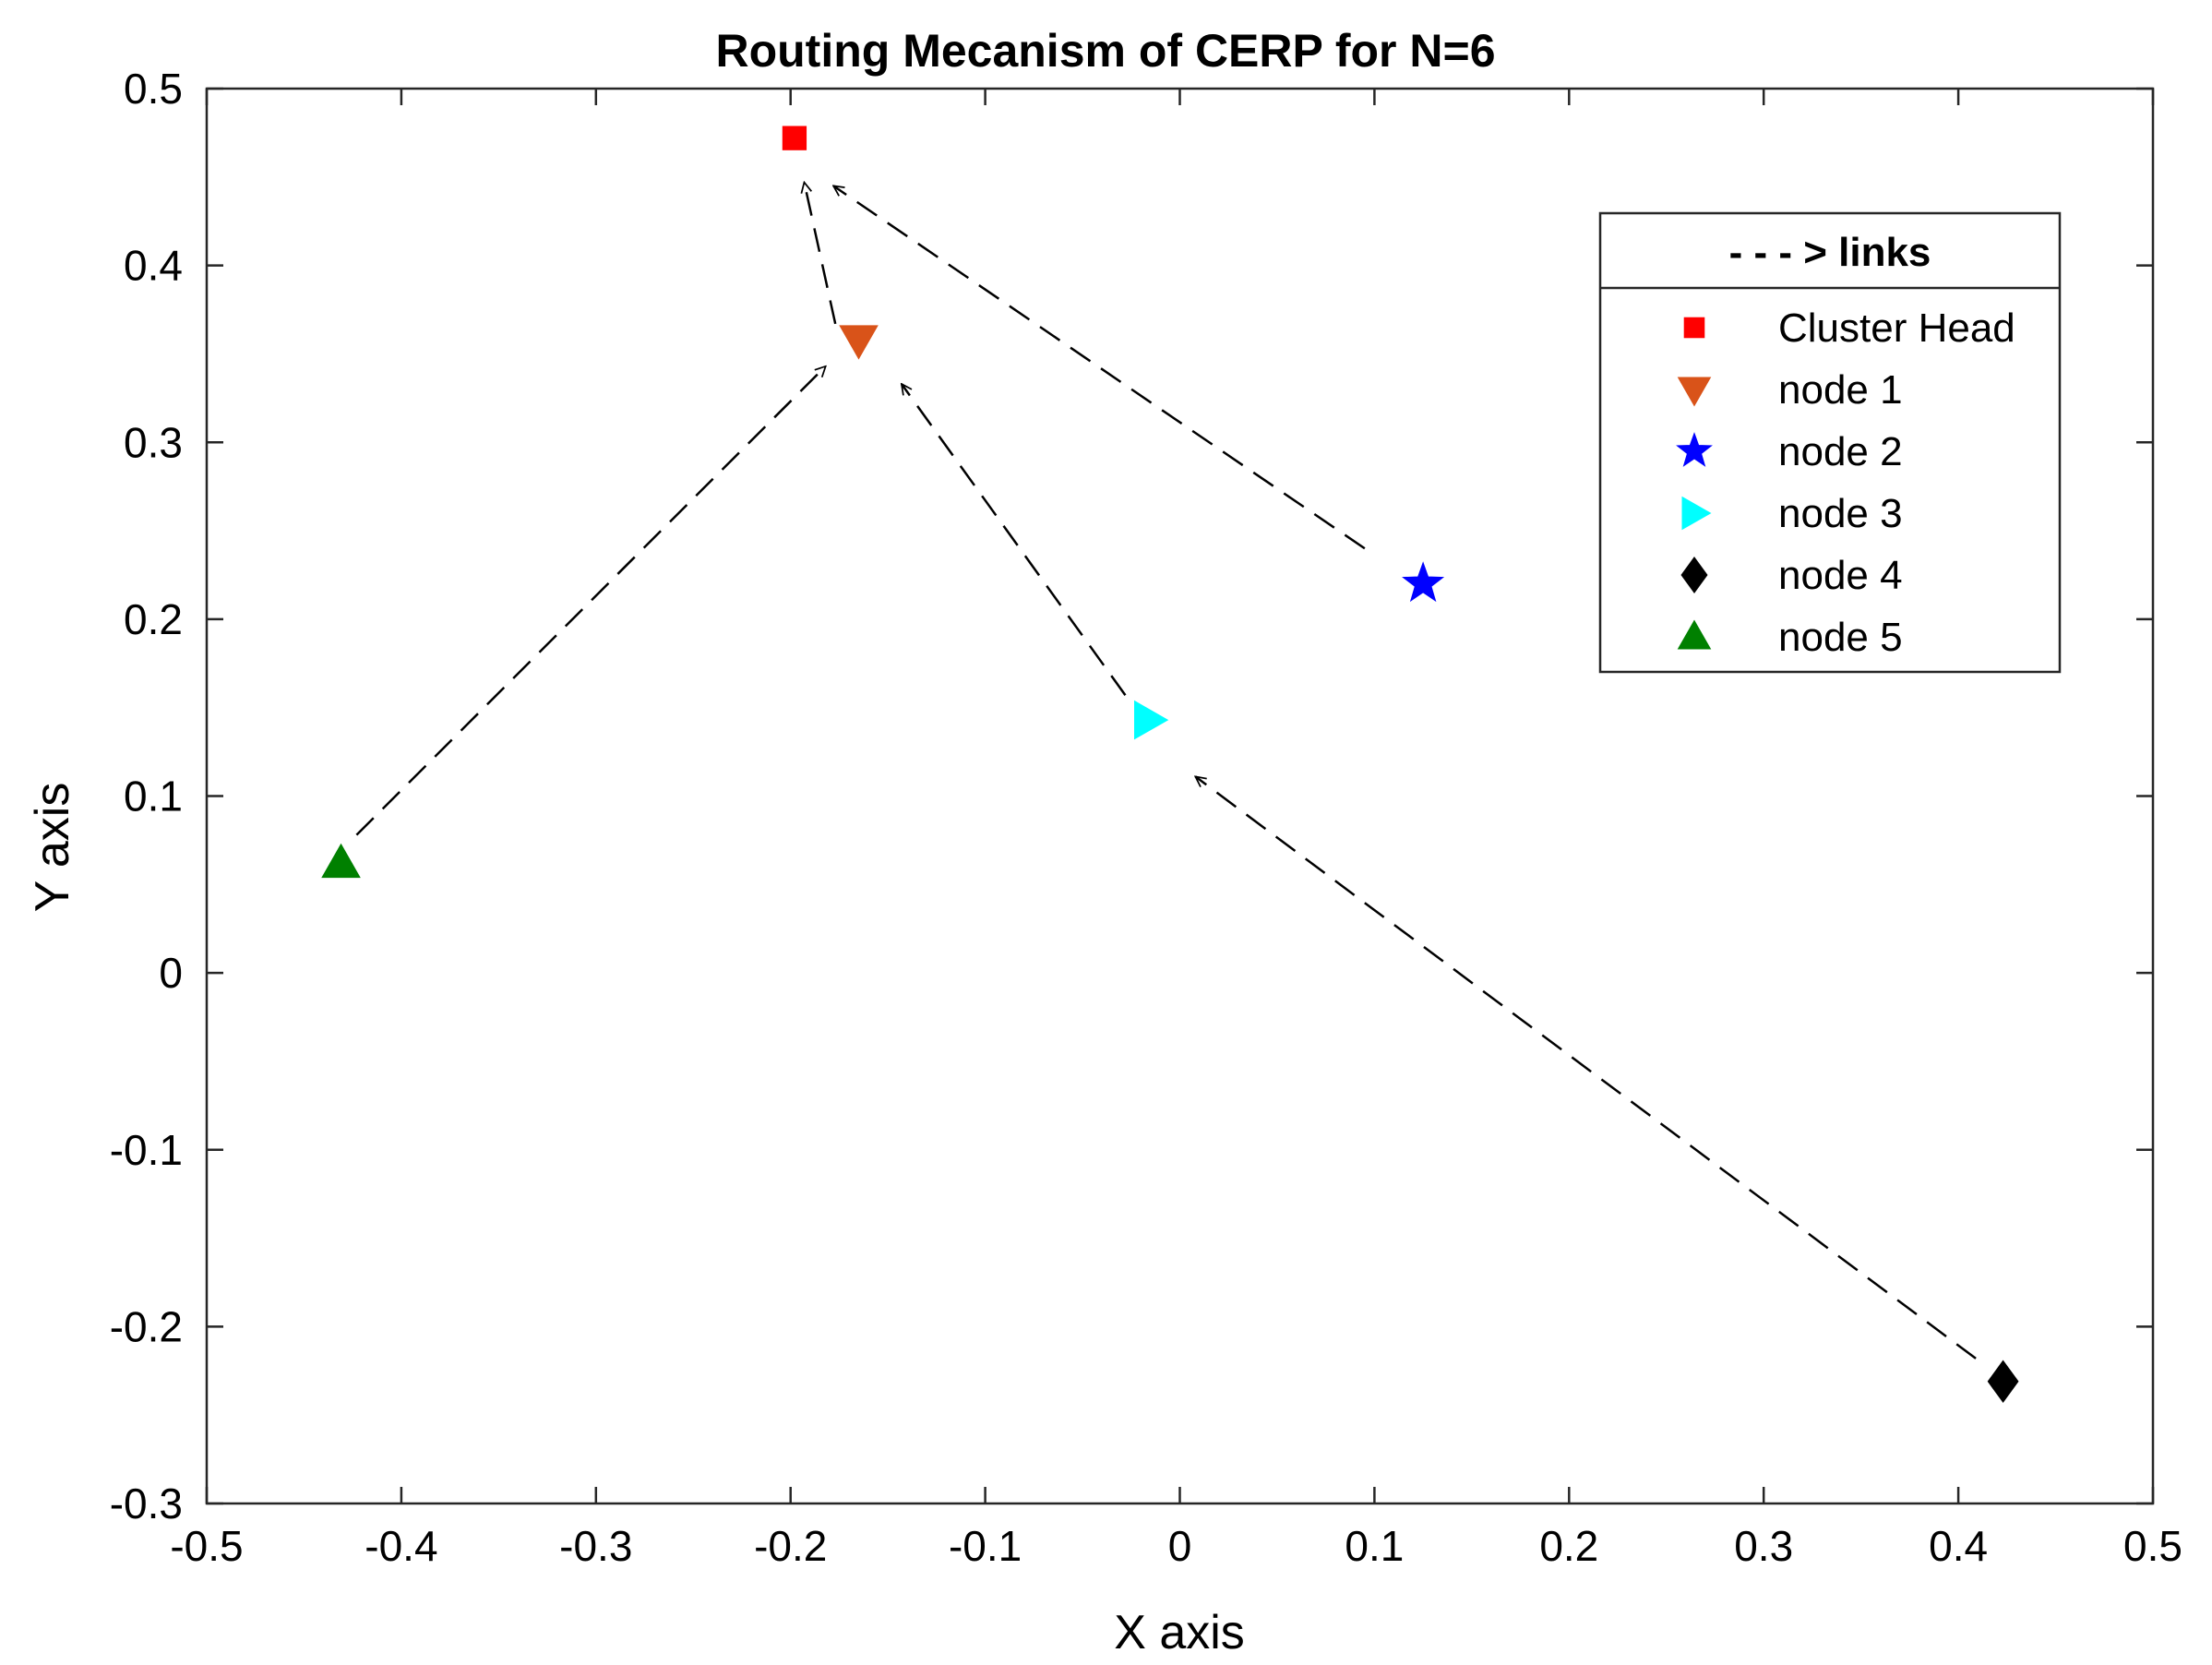 The height and width of the screenshot is (1665, 2212). What do you see at coordinates (153, 797) in the screenshot?
I see `y-tick-label: 0.1` at bounding box center [153, 797].